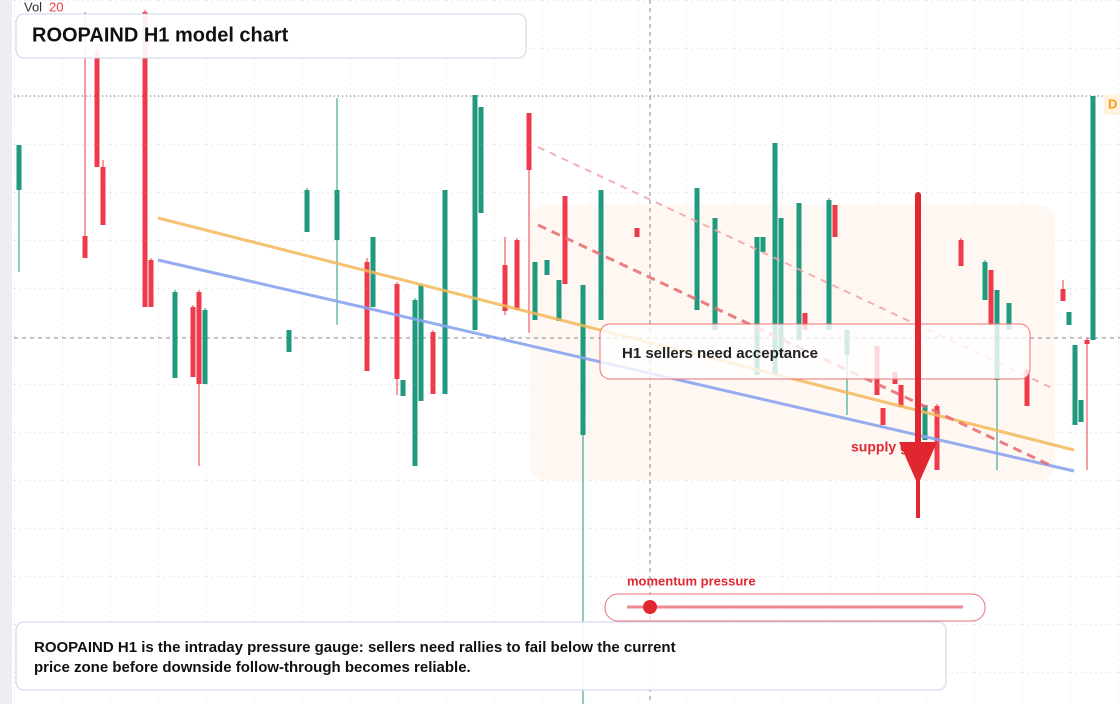  Describe the element at coordinates (6, 352) in the screenshot. I see `left-strip` at that location.